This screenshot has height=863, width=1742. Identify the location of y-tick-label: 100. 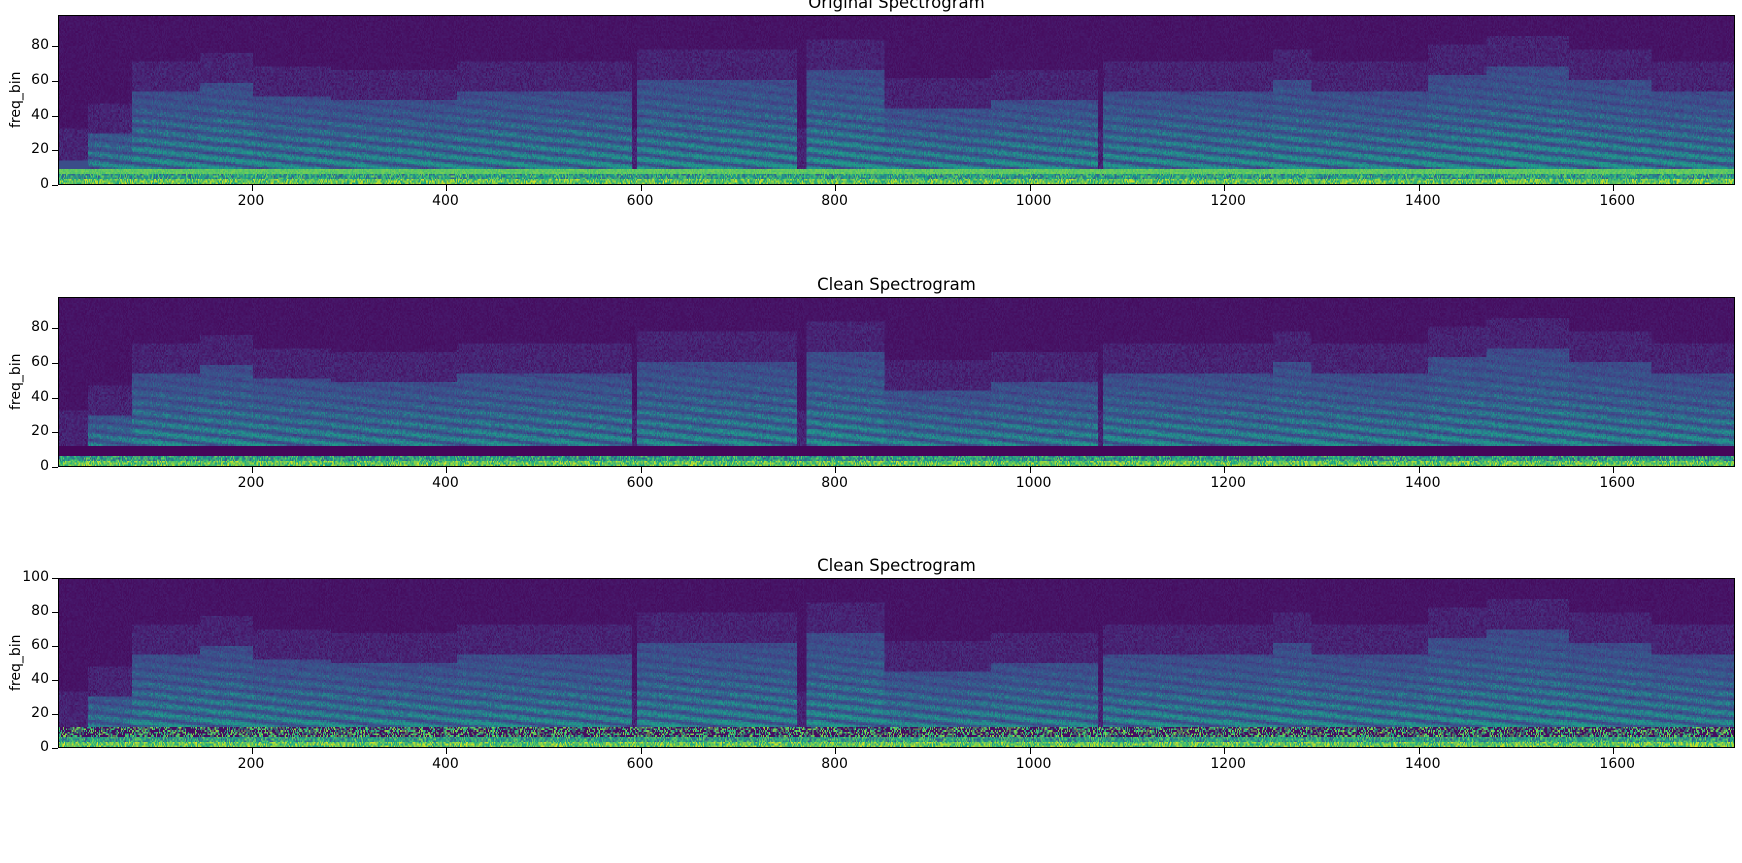
(35, 577).